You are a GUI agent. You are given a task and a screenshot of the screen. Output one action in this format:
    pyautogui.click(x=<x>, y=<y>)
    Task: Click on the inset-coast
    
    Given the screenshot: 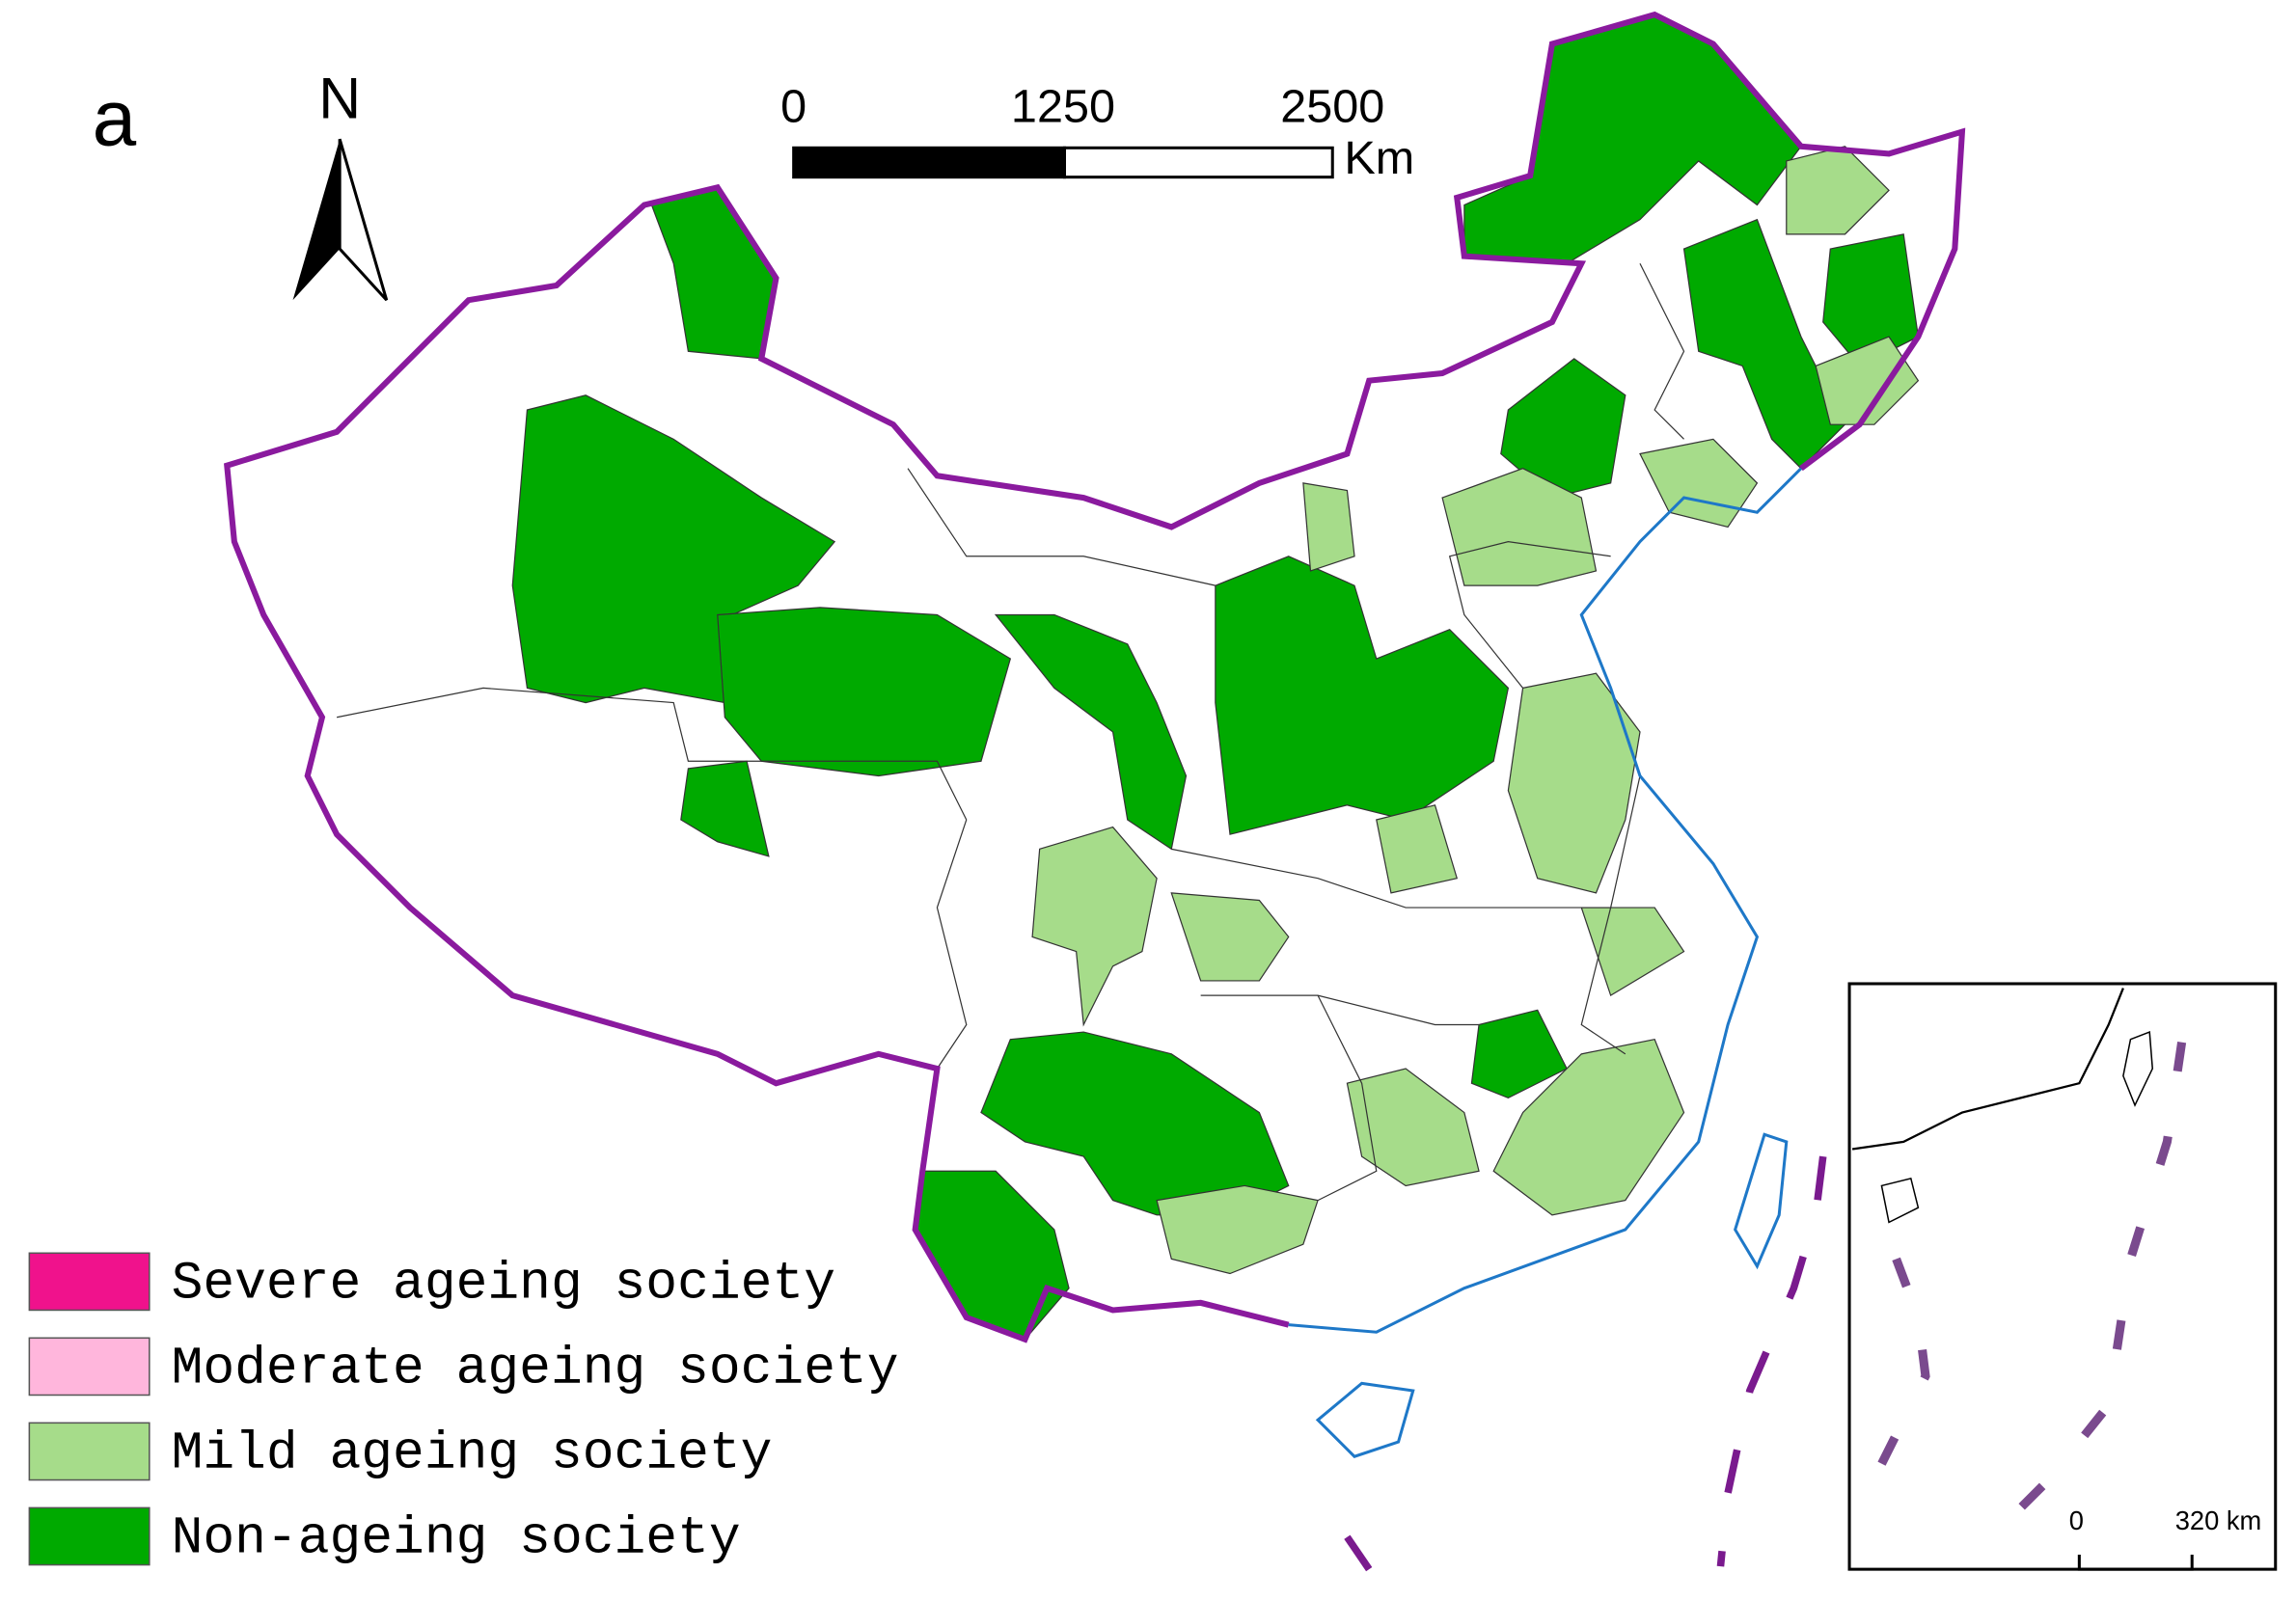 What is the action you would take?
    pyautogui.click(x=1987, y=1069)
    